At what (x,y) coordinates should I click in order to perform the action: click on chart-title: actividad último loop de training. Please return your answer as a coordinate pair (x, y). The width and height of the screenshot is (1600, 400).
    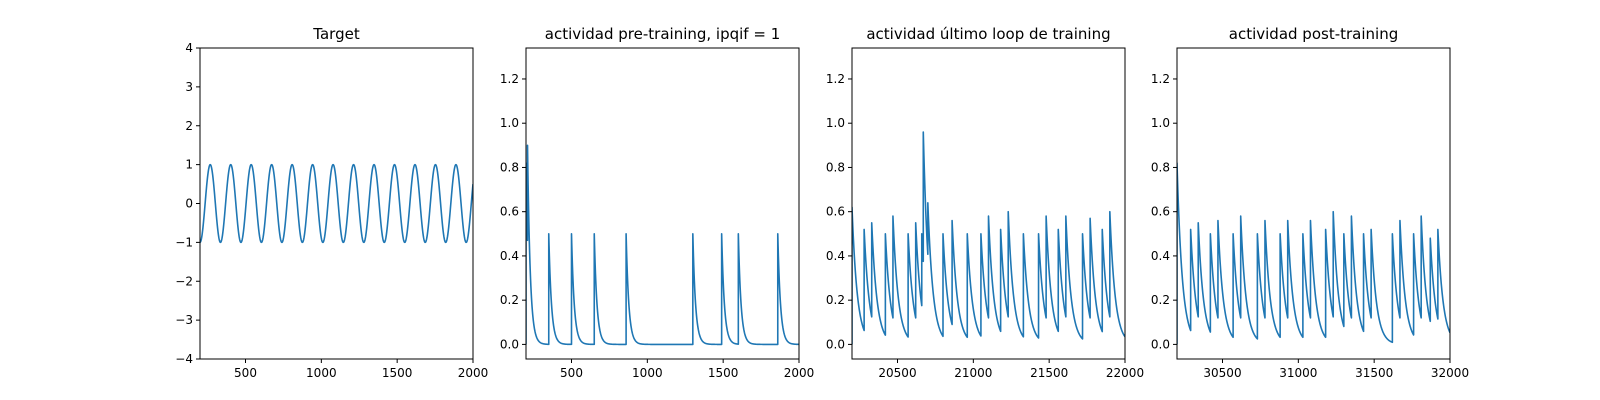
    Looking at the image, I should click on (988, 34).